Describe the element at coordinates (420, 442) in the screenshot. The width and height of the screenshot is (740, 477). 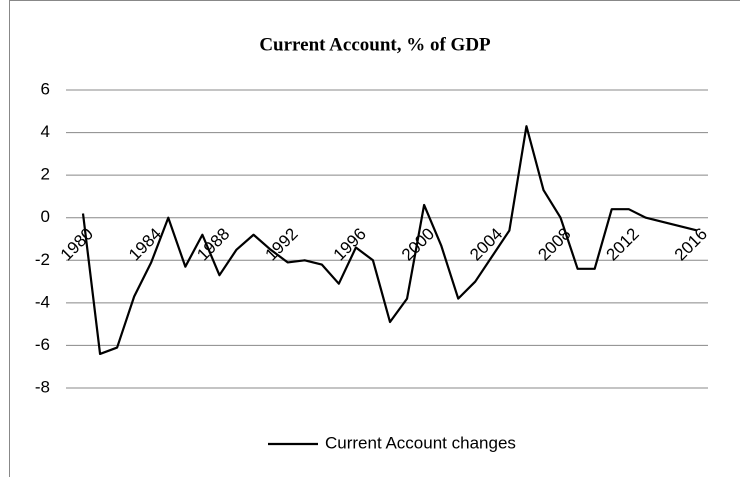
I see `legend-label: Current Account changes` at that location.